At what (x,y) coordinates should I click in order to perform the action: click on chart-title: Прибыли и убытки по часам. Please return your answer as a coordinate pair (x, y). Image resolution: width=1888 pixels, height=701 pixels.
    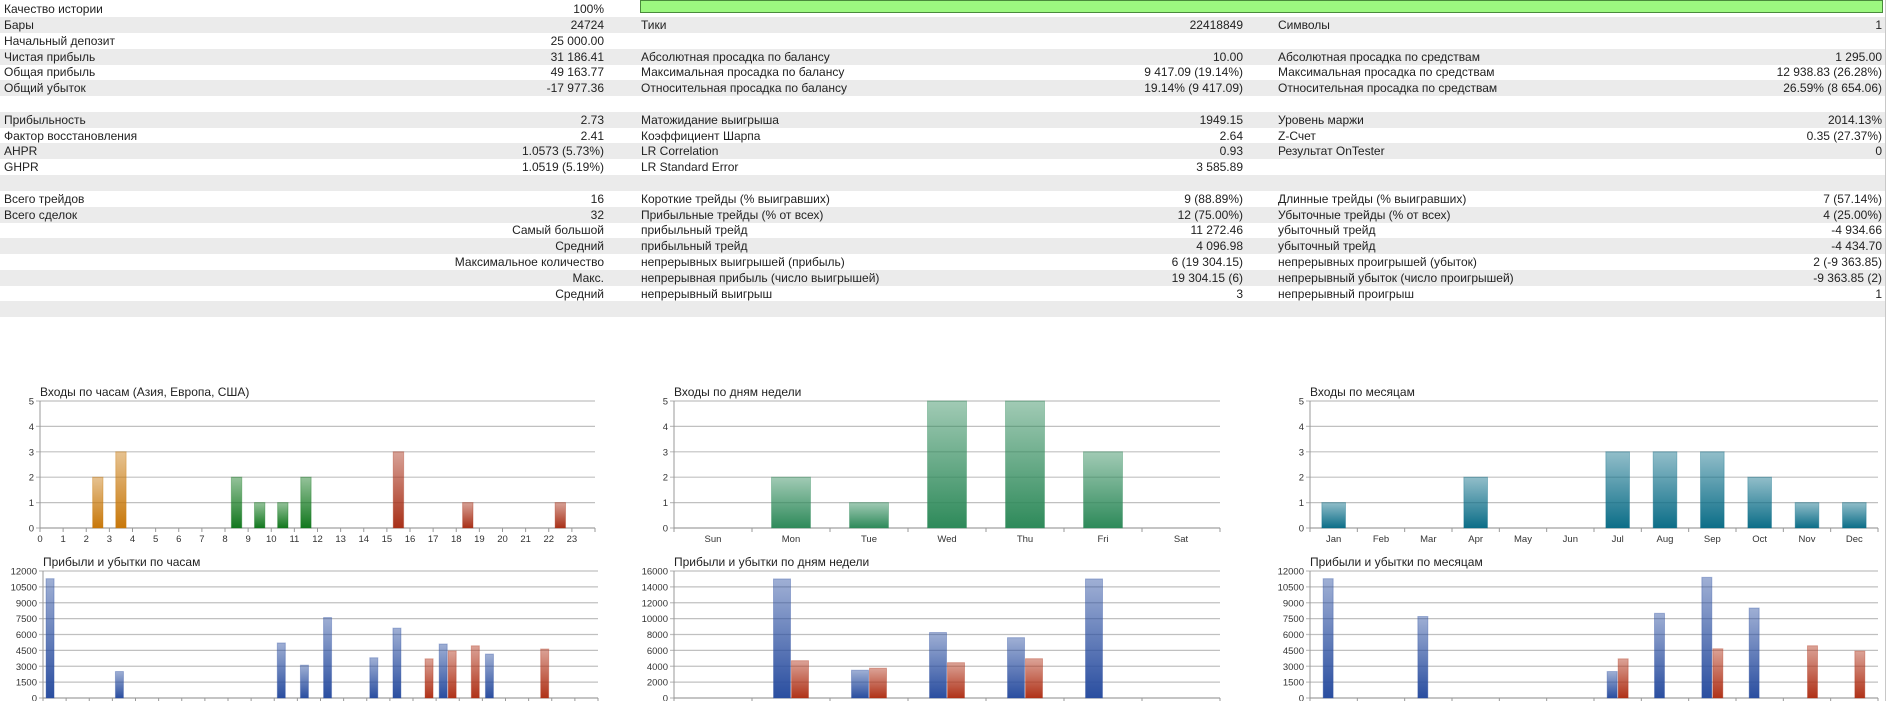
    Looking at the image, I should click on (121, 562).